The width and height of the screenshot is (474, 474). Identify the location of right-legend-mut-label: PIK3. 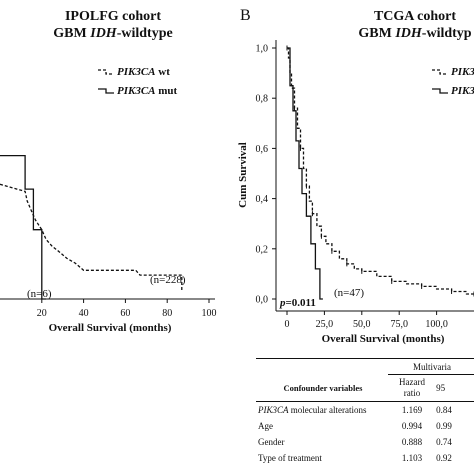
(462, 91).